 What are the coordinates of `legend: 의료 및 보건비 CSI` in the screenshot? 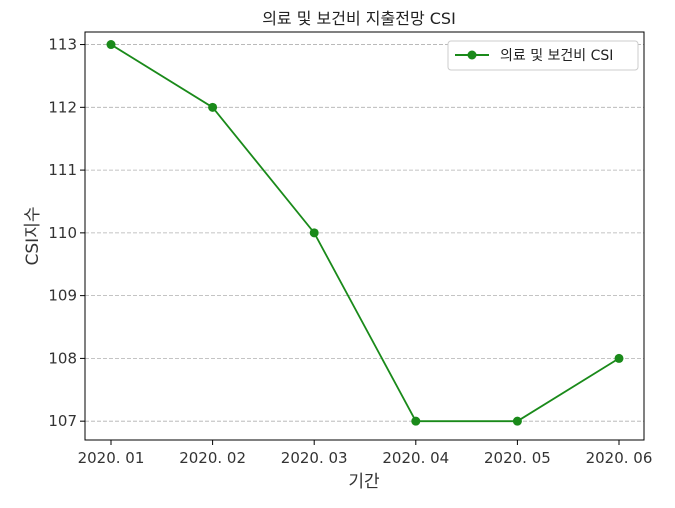 It's located at (543, 55).